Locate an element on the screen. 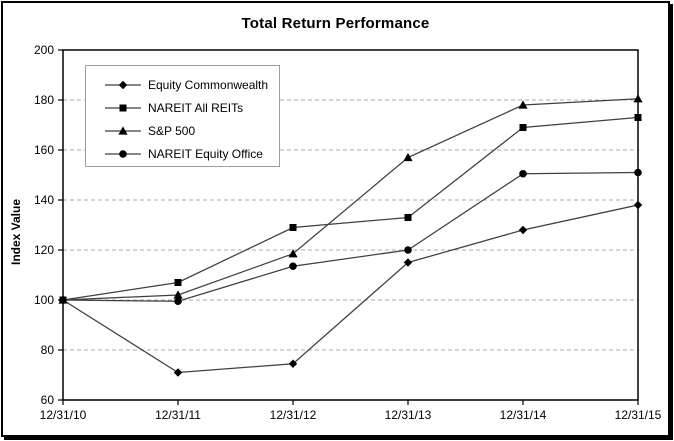 This screenshot has height=441, width=674. legend-marker-diamond-icon is located at coordinates (123, 84).